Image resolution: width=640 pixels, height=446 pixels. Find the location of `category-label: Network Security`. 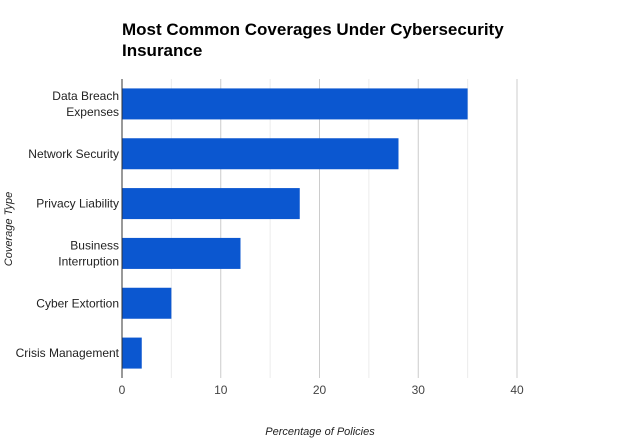

category-label: Network Security is located at coordinates (73, 154).